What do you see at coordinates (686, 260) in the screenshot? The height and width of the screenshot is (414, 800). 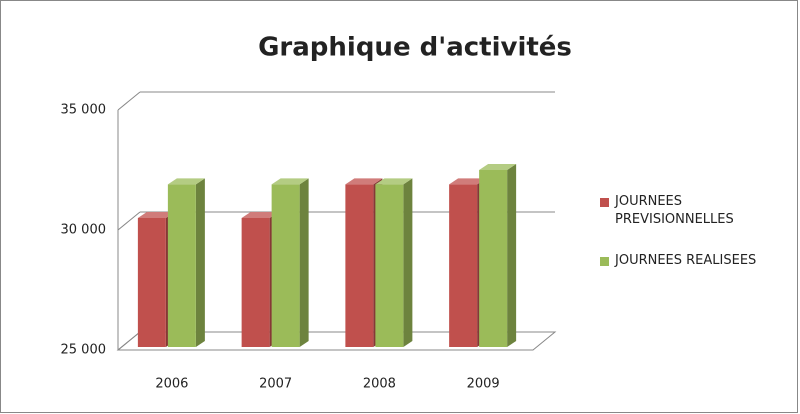 I see `legend-label: JOURNEES REALISEES` at bounding box center [686, 260].